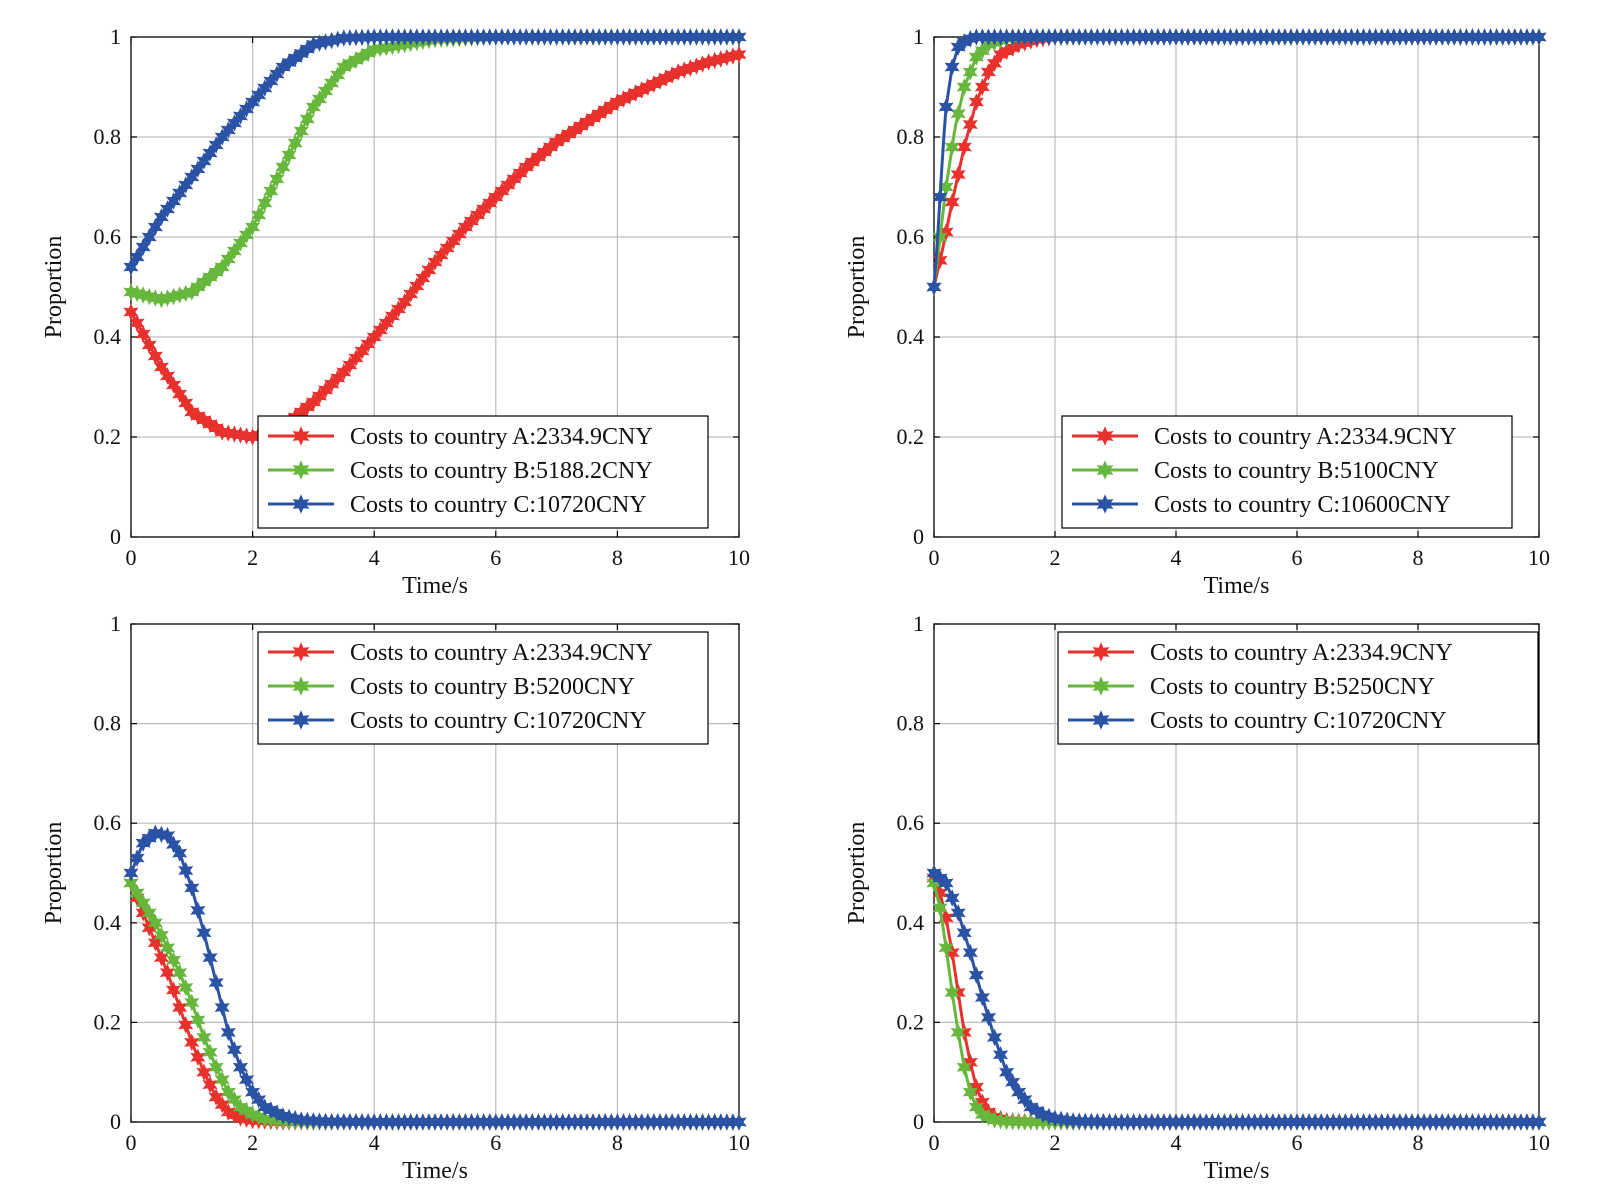 The width and height of the screenshot is (1610, 1192). Describe the element at coordinates (492, 687) in the screenshot. I see `legend-entry-label: Costs to country B:5200CNY` at that location.